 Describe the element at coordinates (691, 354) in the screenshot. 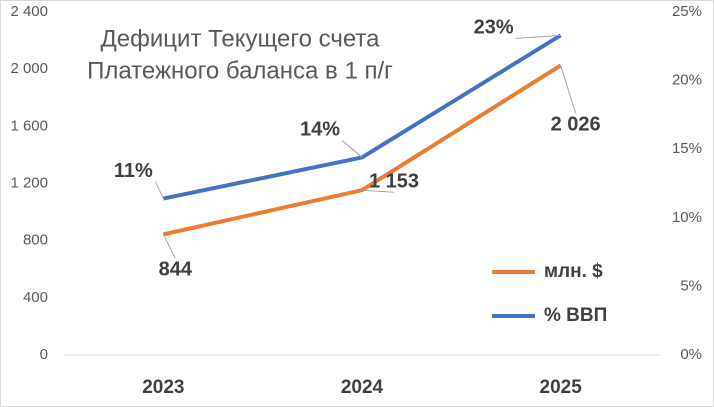

I see `y2-tick-label: 0%` at that location.